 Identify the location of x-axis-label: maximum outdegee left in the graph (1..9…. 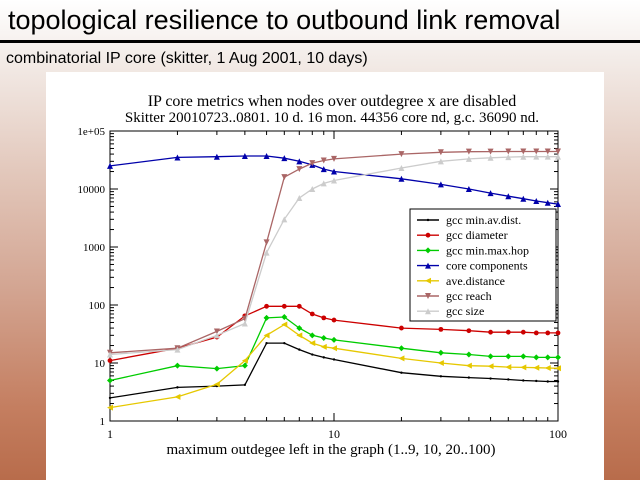
(330, 450).